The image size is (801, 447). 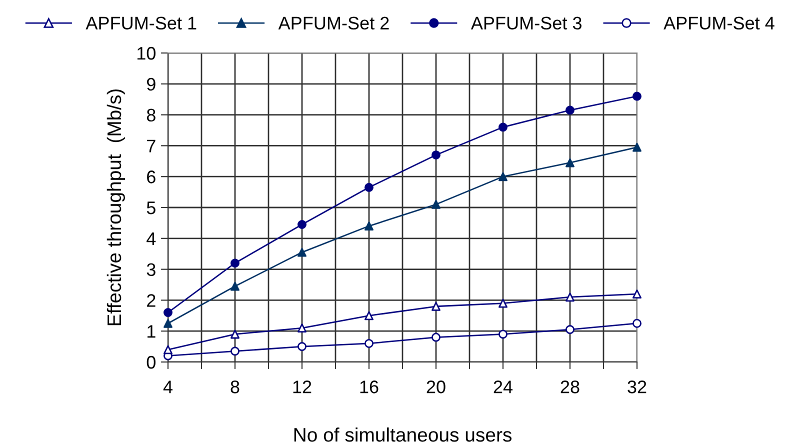 I want to click on y-tick-label: 2, so click(x=151, y=300).